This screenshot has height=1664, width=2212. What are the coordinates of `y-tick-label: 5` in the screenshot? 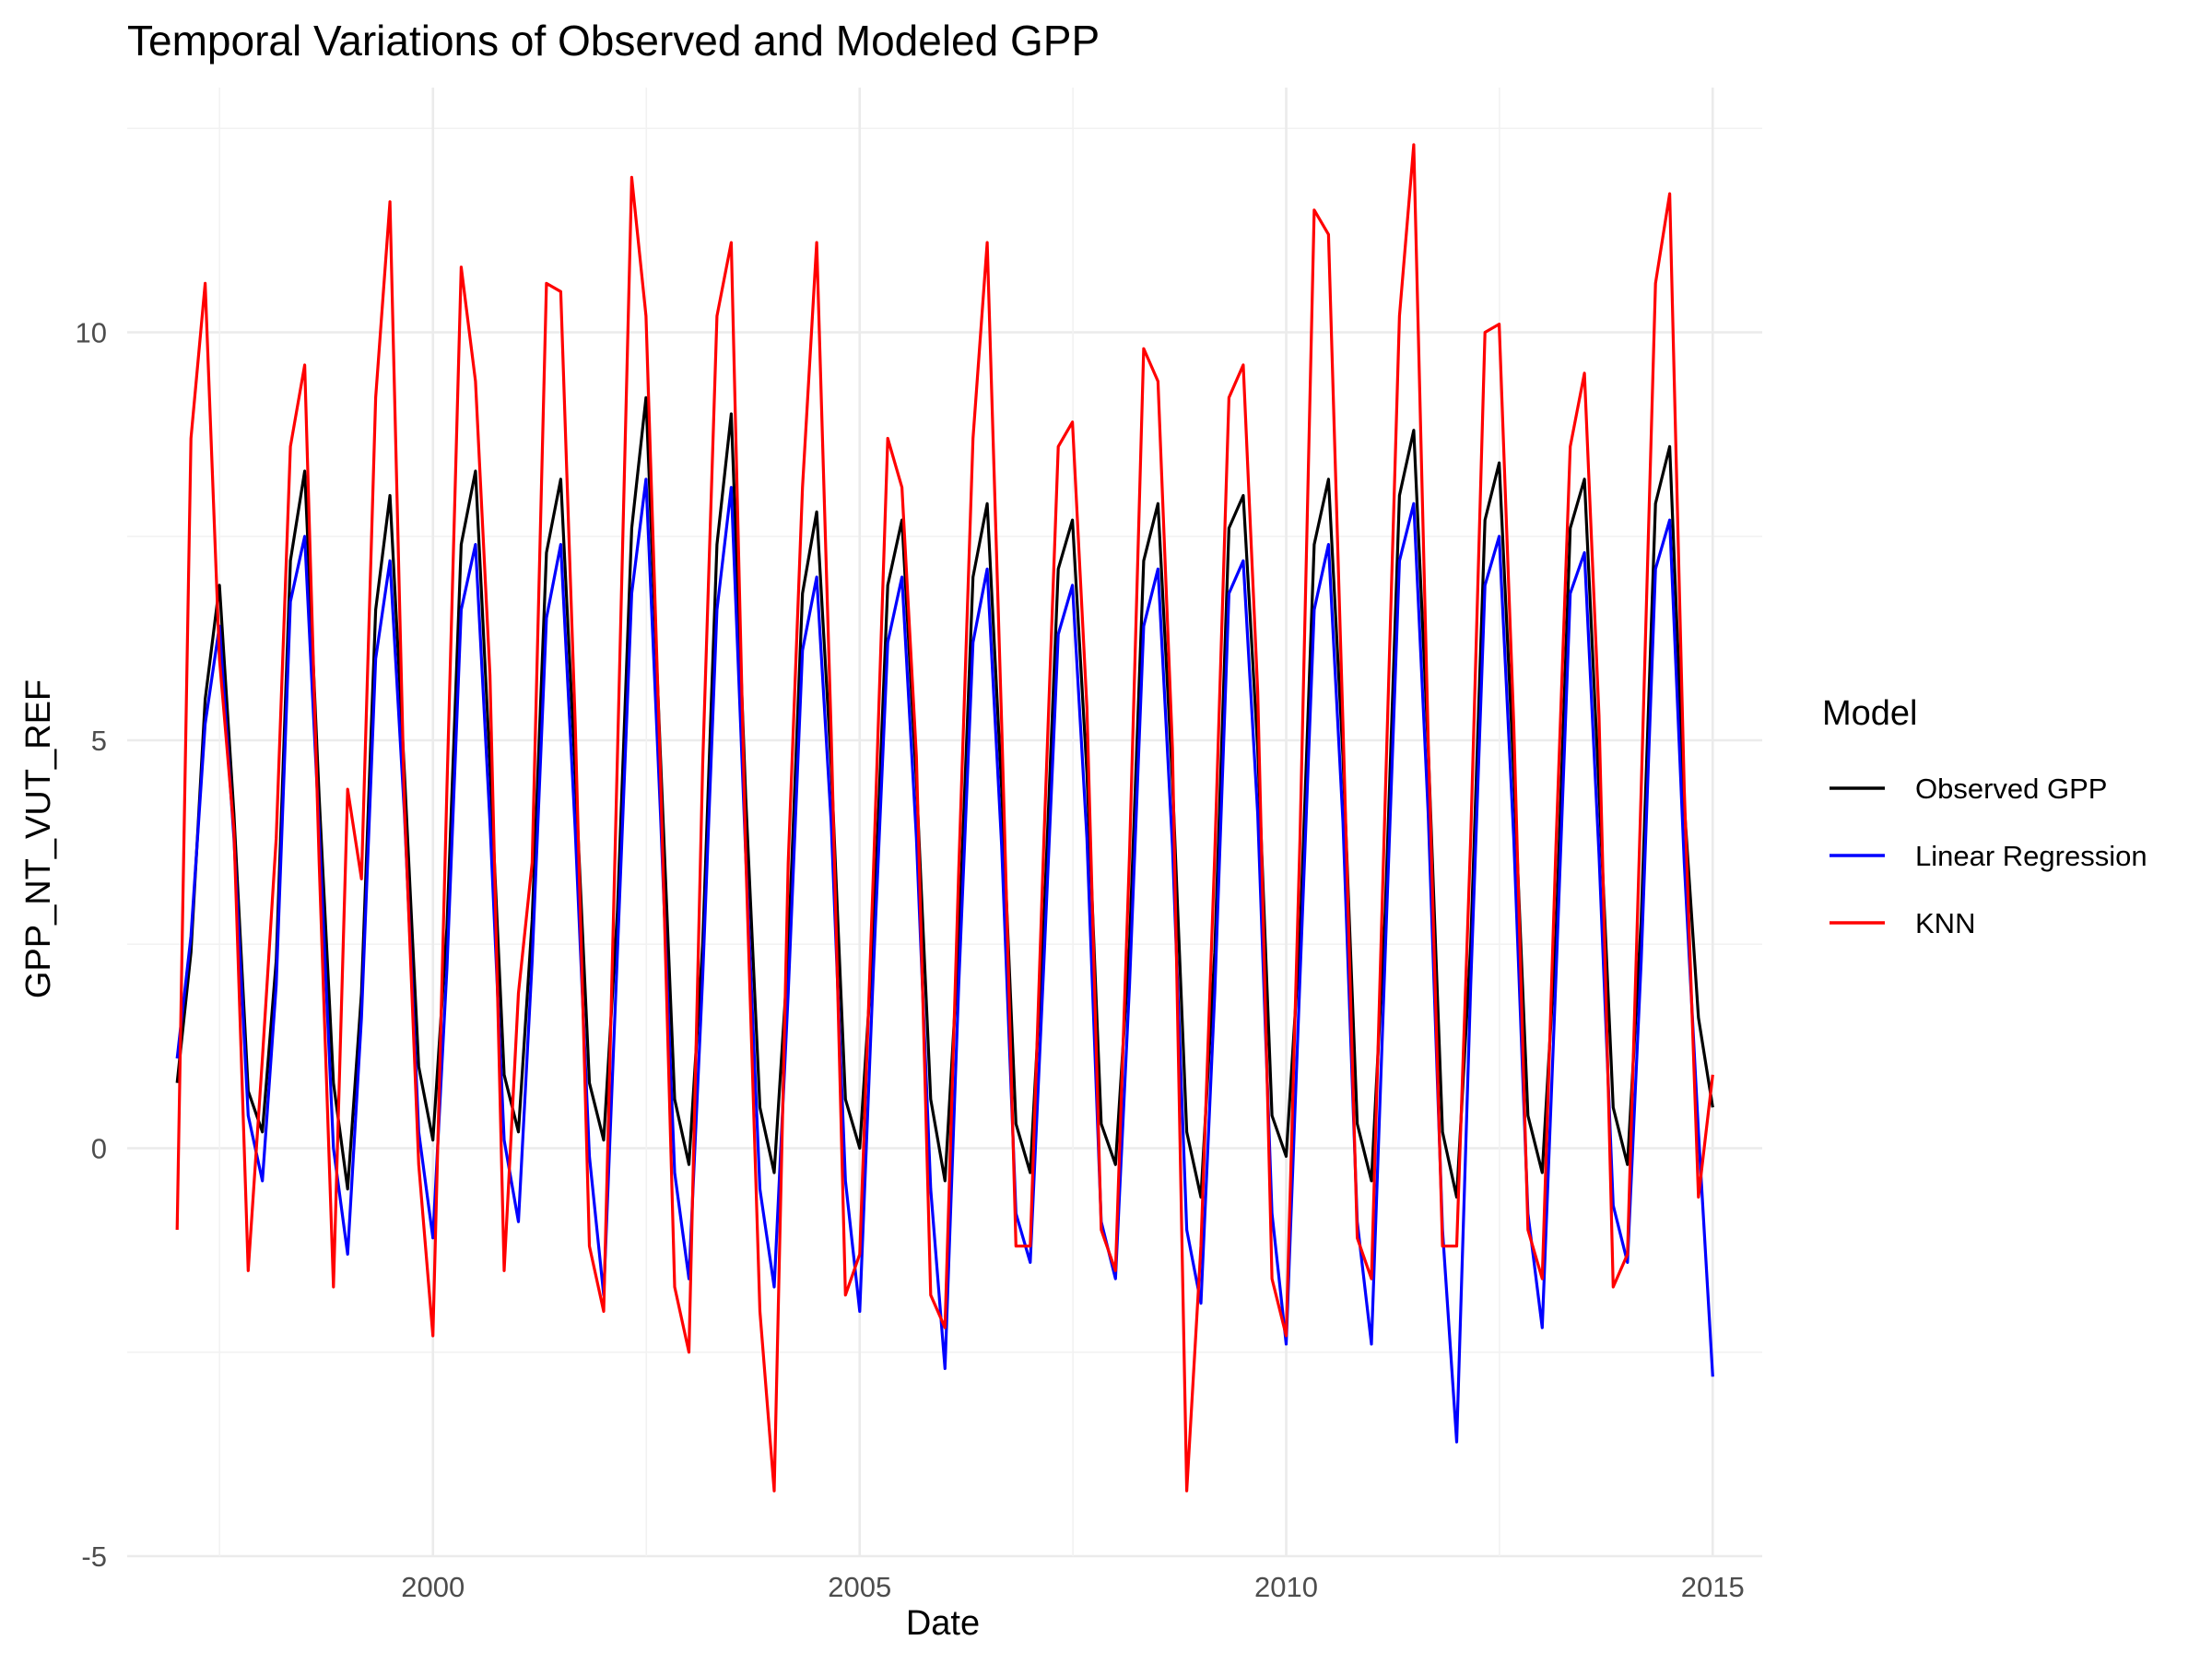 It's located at (99, 741).